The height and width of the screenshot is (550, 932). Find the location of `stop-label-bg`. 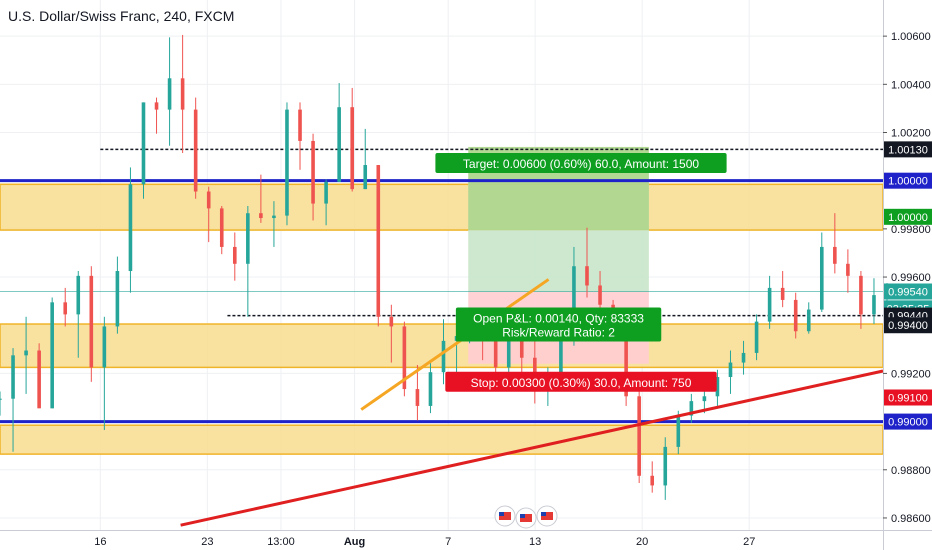

stop-label-bg is located at coordinates (581, 381).